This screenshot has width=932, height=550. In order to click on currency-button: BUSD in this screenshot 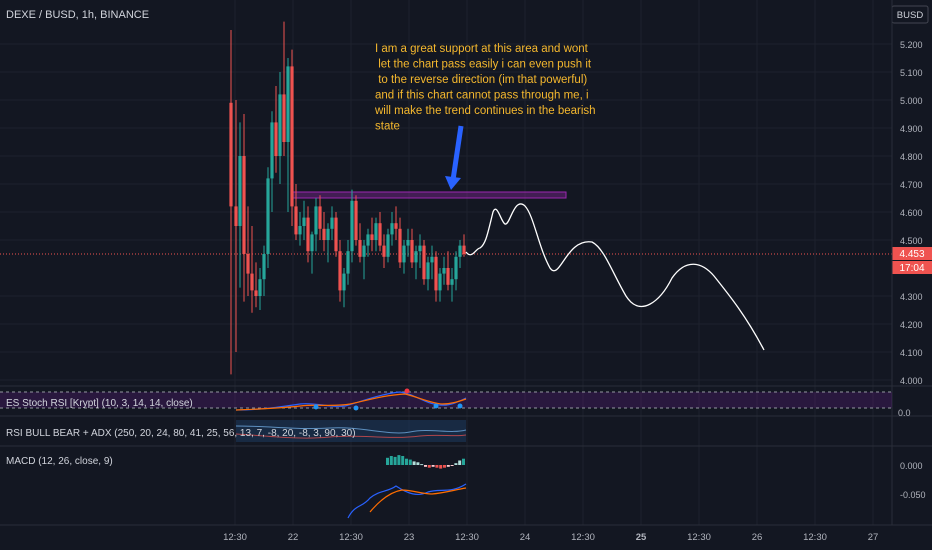, I will do `click(910, 14)`.